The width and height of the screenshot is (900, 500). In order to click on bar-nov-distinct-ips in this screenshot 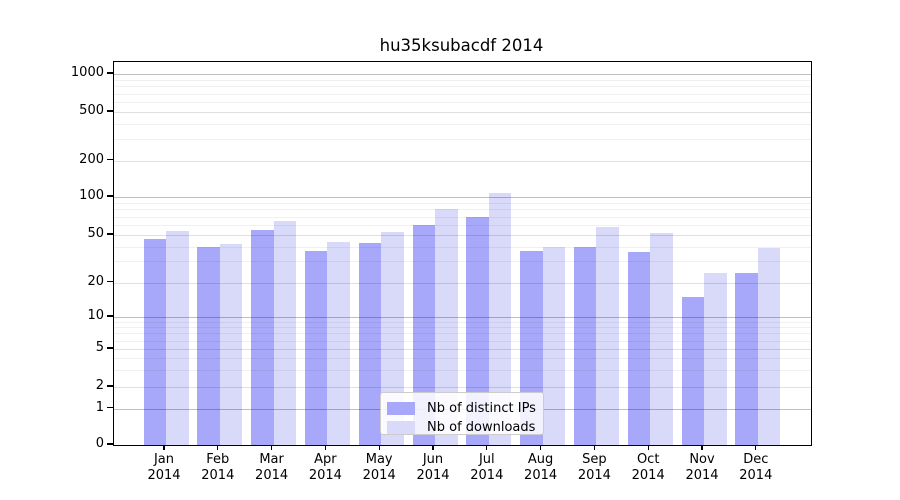, I will do `click(692, 370)`.